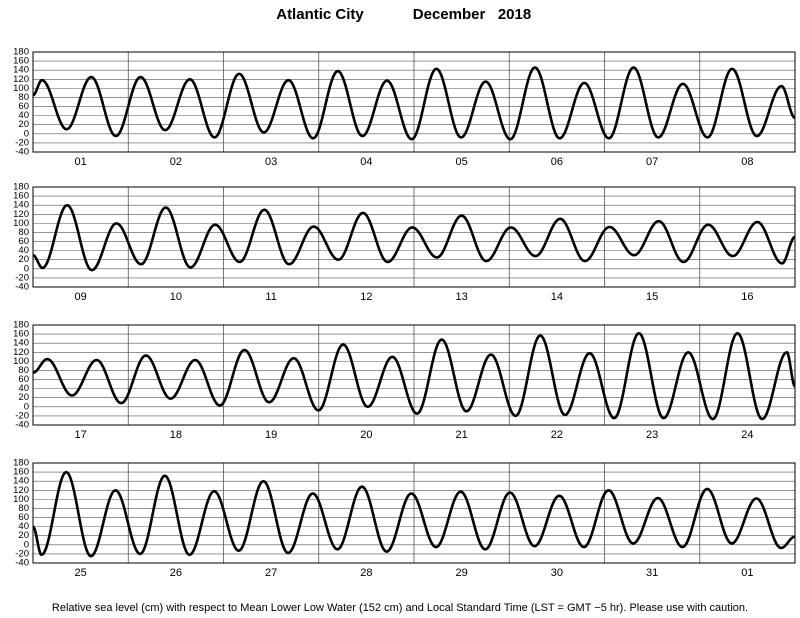  I want to click on x-tick-label: 02, so click(176, 162).